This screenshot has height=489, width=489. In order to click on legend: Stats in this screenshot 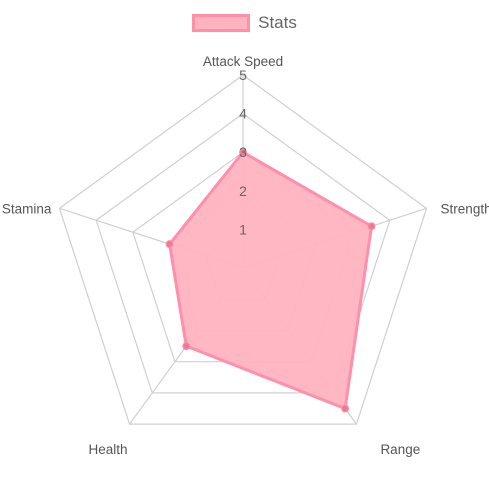, I will do `click(244, 23)`.